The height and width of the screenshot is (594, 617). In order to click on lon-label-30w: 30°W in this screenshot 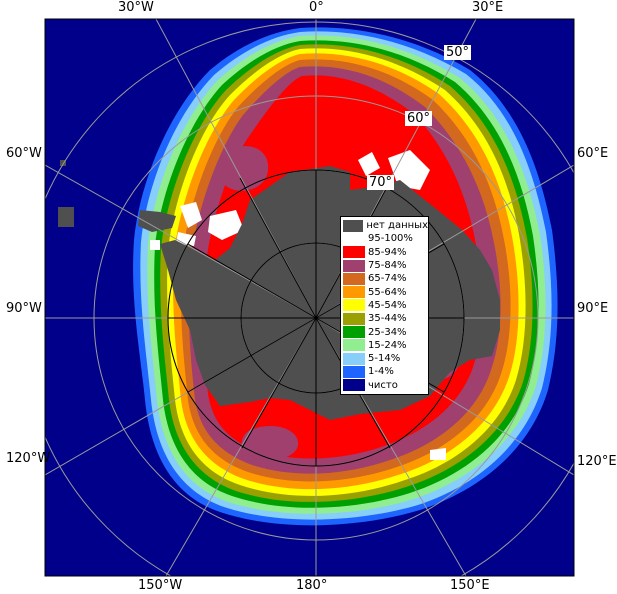, I will do `click(136, 7)`.